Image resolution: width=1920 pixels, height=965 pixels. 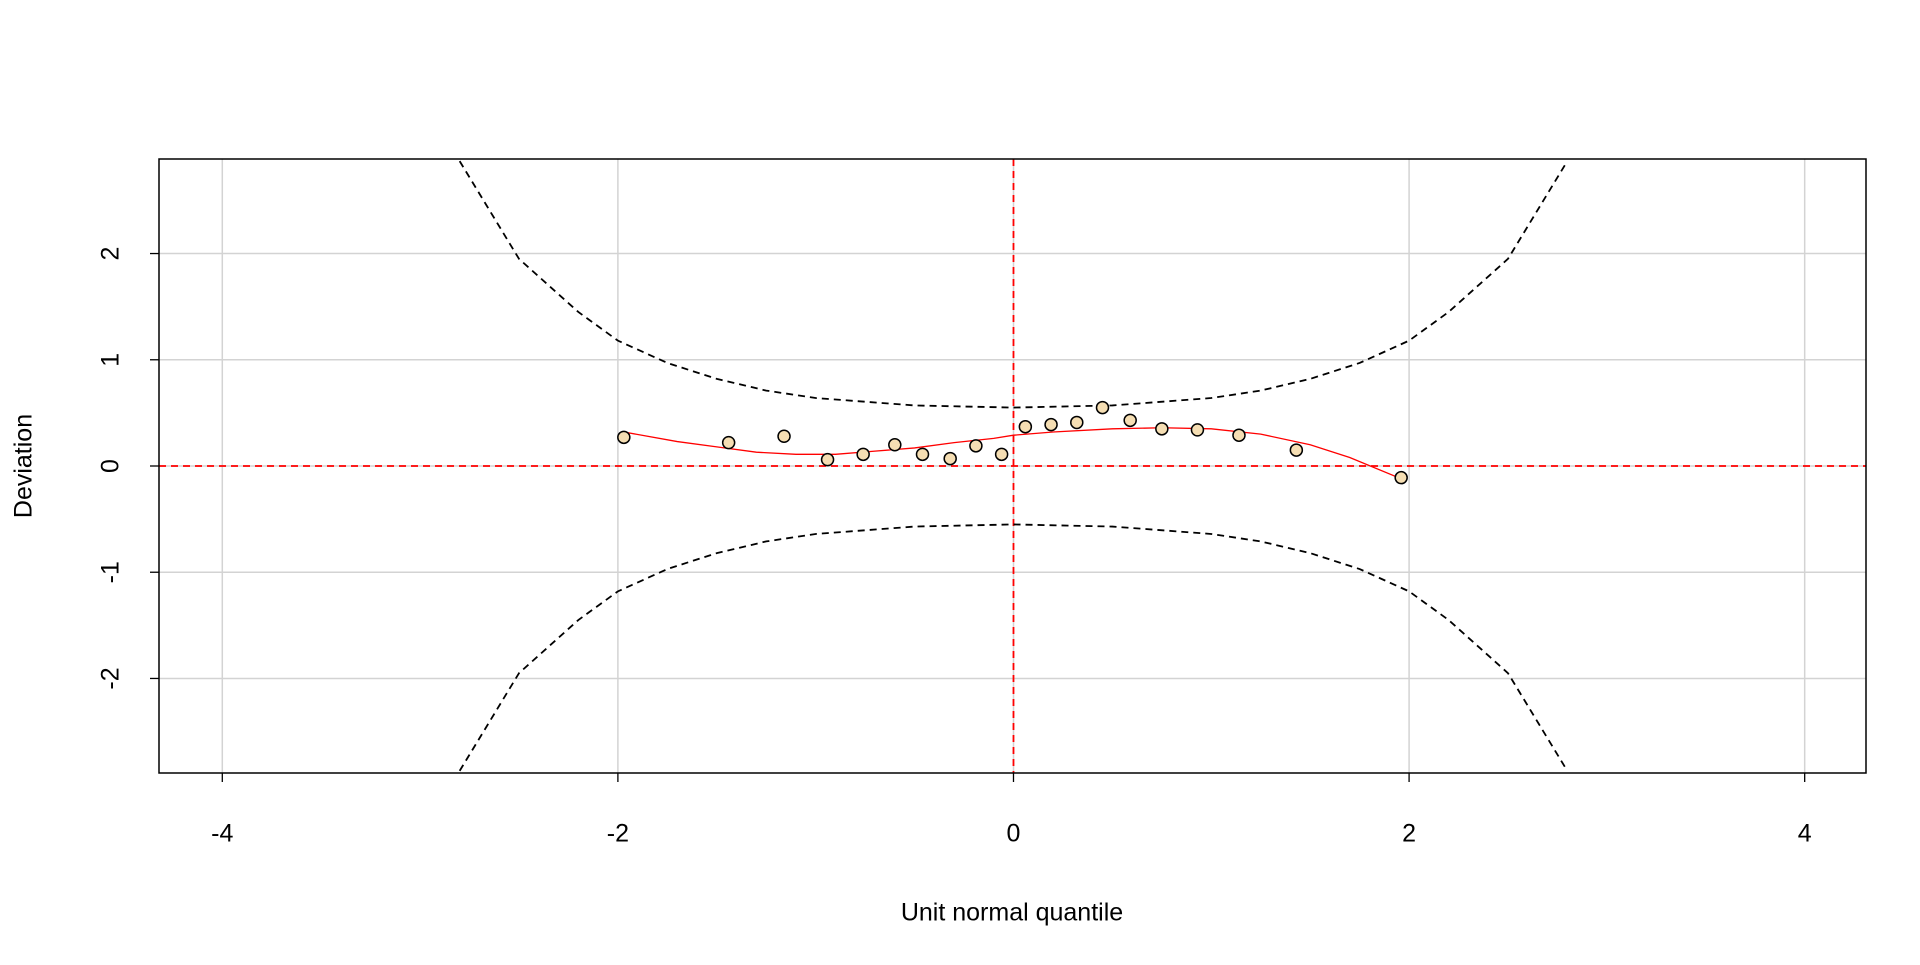 I want to click on y-tick-label: 0, so click(x=111, y=466).